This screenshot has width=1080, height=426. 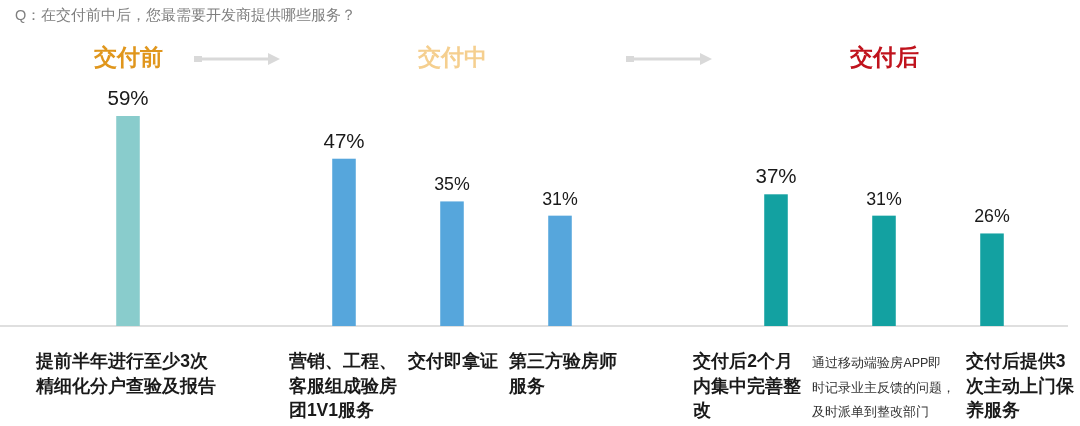 I want to click on x-tick-label: 营销、工程、客服组成验房团1V1服务, so click(x=342, y=385).